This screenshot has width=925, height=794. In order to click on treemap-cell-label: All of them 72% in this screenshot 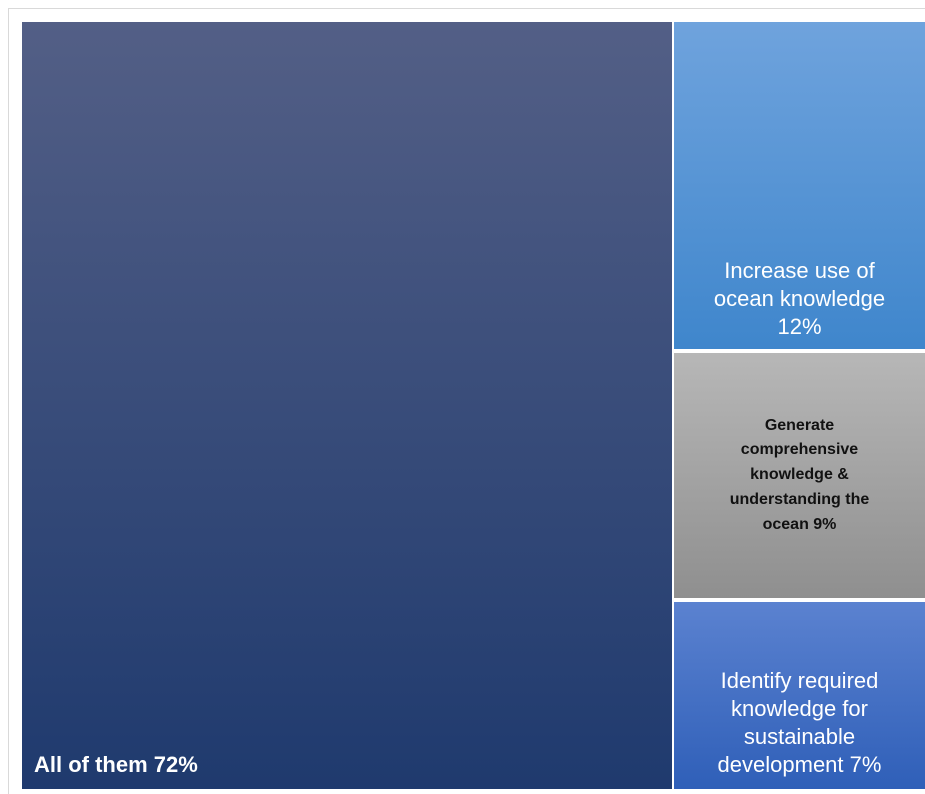, I will do `click(116, 765)`.